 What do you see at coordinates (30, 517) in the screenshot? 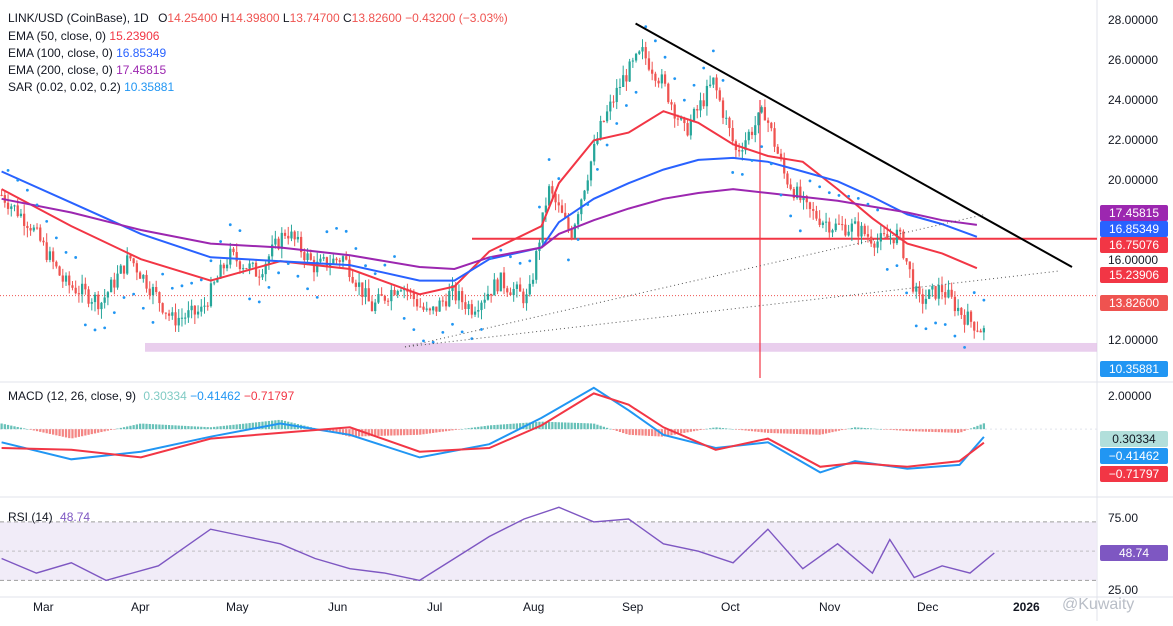
I see `rsi-legend-label: RSI (14)` at bounding box center [30, 517].